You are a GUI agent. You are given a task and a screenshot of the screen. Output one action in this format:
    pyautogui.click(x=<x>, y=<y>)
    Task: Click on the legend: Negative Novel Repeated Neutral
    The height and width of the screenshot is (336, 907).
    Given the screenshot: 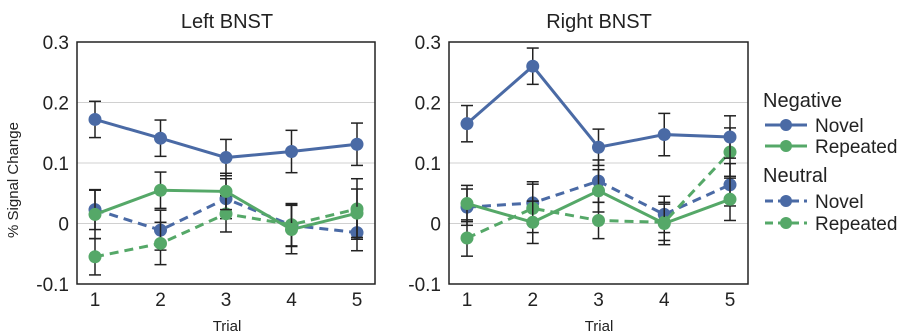 What is the action you would take?
    pyautogui.click(x=830, y=162)
    